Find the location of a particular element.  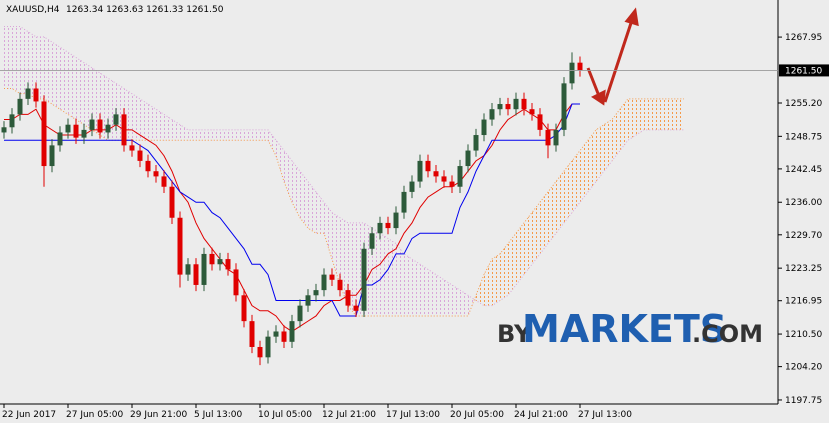

current-price-label: 1261.50 is located at coordinates (803, 71).